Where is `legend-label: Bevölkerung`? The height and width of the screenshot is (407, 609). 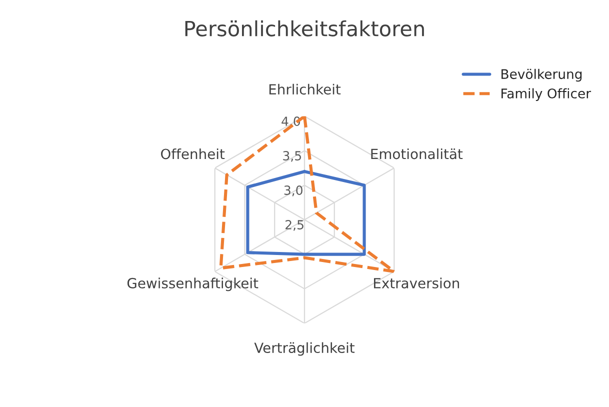
legend-label: Bevölkerung is located at coordinates (542, 75).